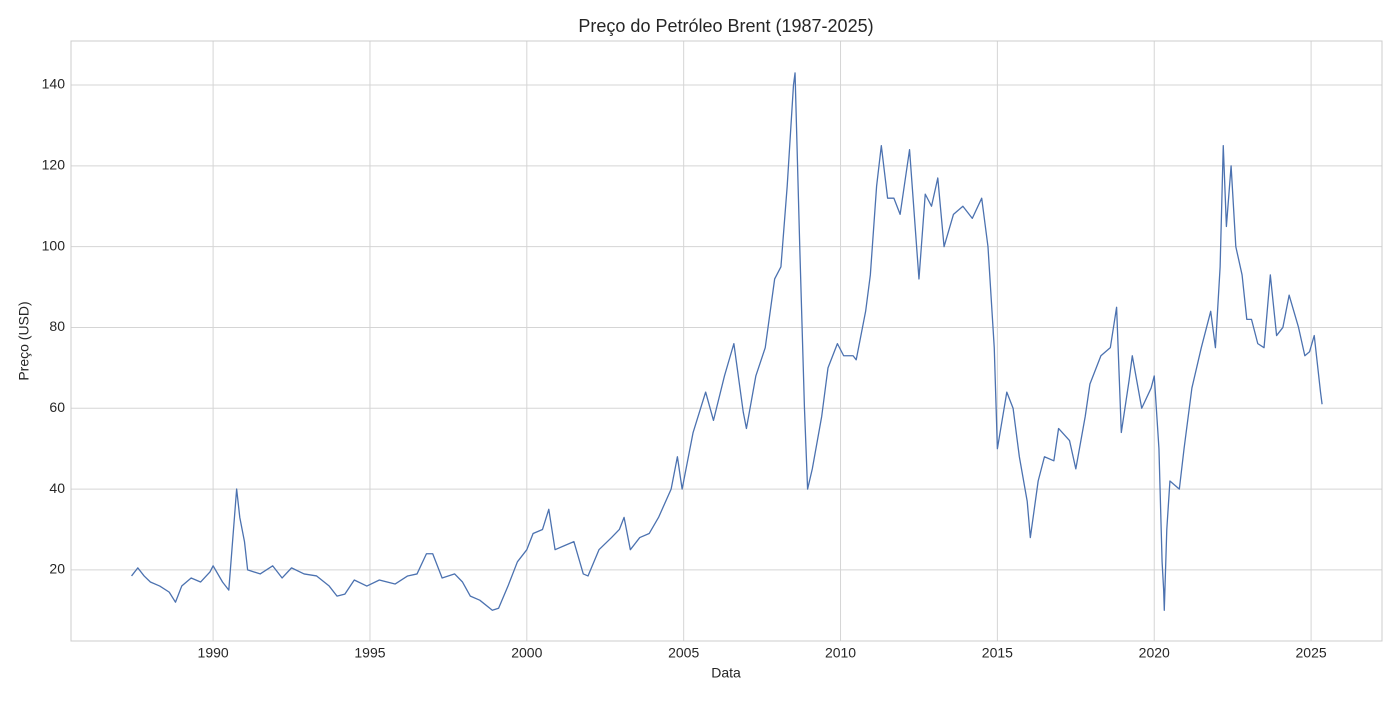 This screenshot has height=705, width=1400. I want to click on y-tick-label: 80, so click(57, 326).